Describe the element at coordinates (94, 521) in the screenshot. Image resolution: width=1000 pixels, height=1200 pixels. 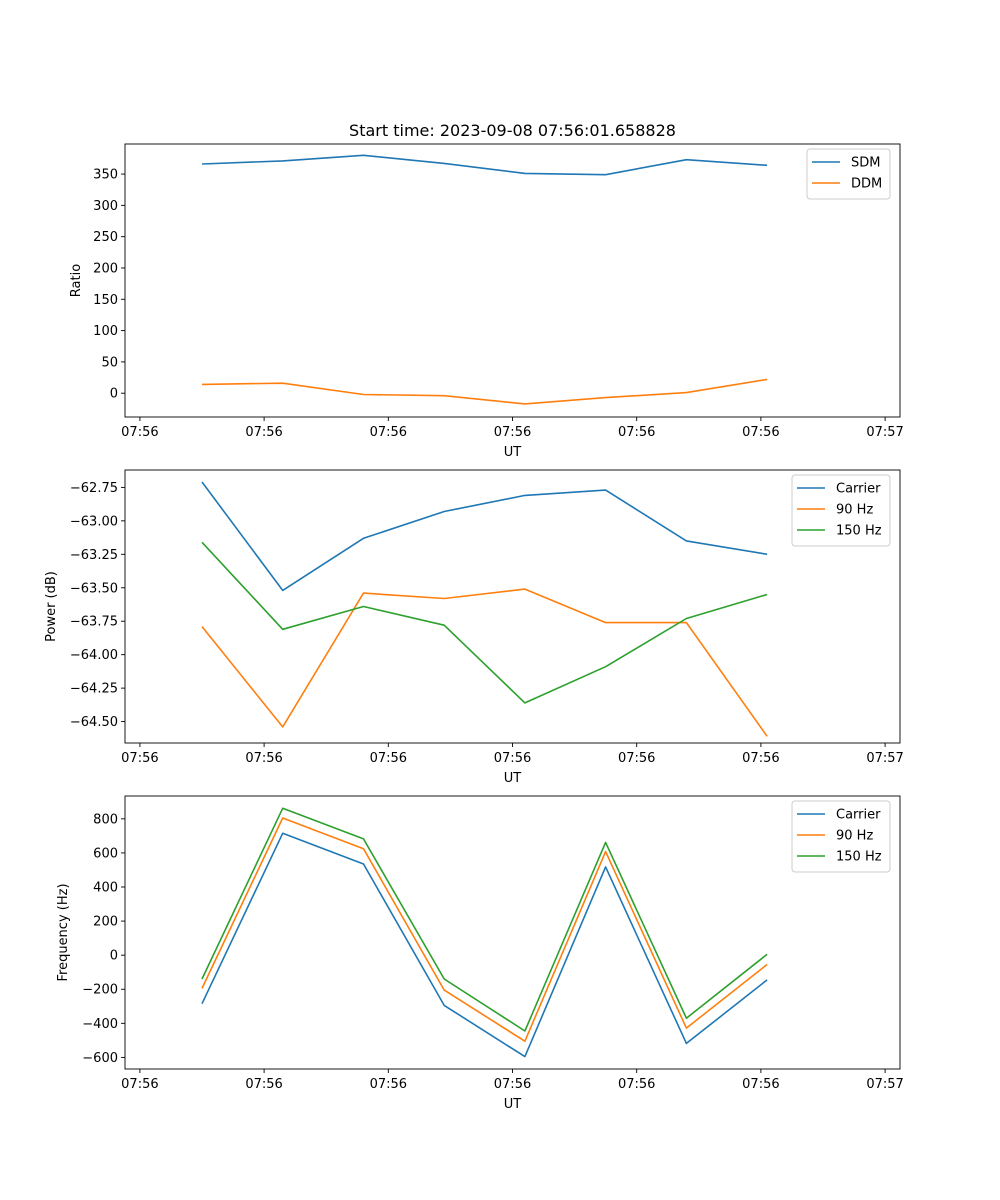
I see `power-panel-ytick-label: −63.00` at that location.